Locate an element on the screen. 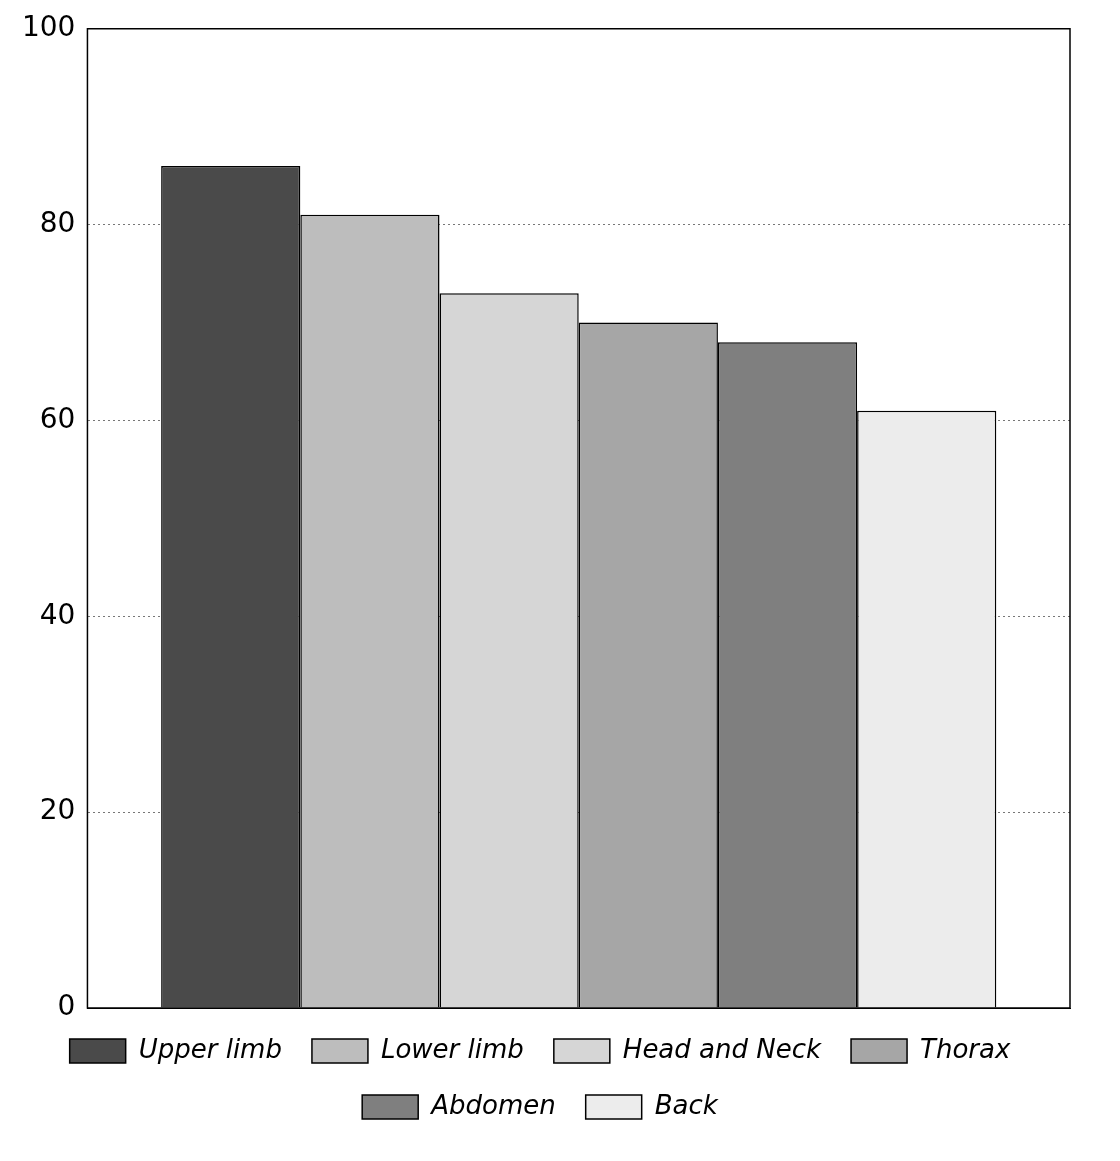  legend-label: Abdomen is located at coordinates (492, 1104).